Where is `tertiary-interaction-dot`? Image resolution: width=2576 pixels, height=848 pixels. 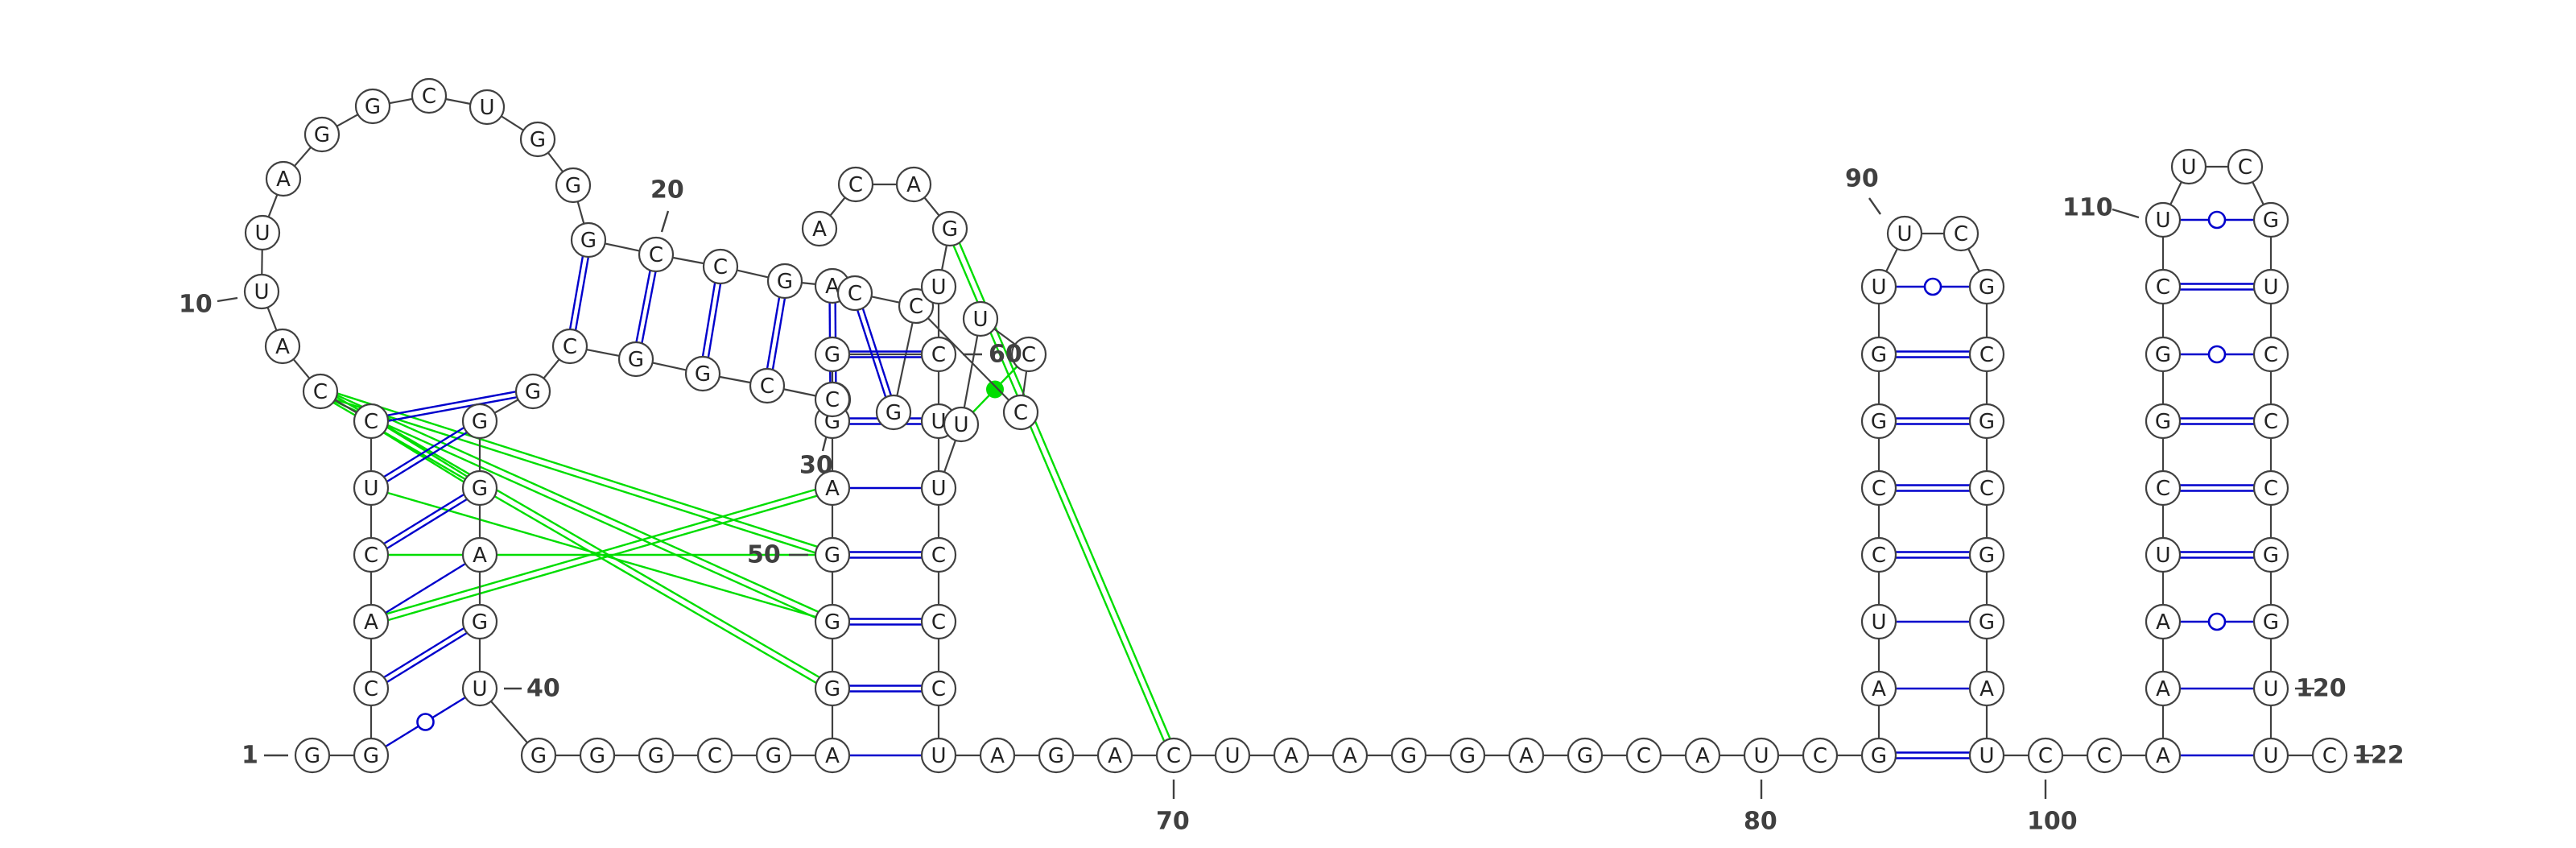 tertiary-interaction-dot is located at coordinates (995, 389).